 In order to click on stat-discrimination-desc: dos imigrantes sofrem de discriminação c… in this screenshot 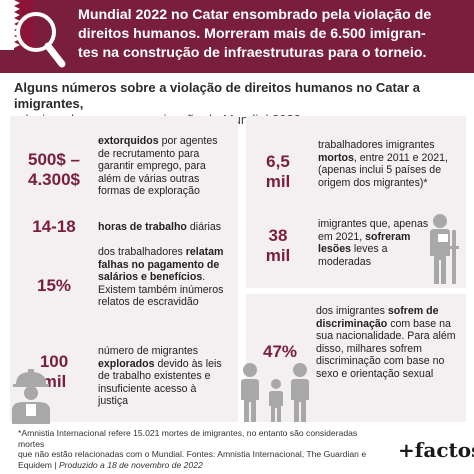, I will do `click(386, 342)`.